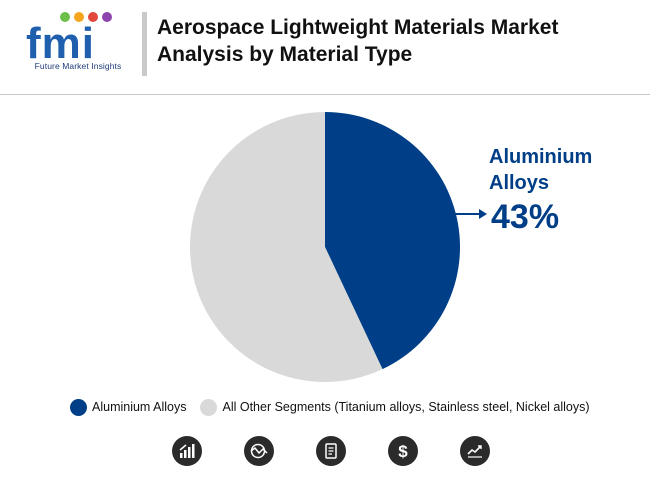 The image size is (650, 480). What do you see at coordinates (187, 451) in the screenshot?
I see `bar-chart-icon` at bounding box center [187, 451].